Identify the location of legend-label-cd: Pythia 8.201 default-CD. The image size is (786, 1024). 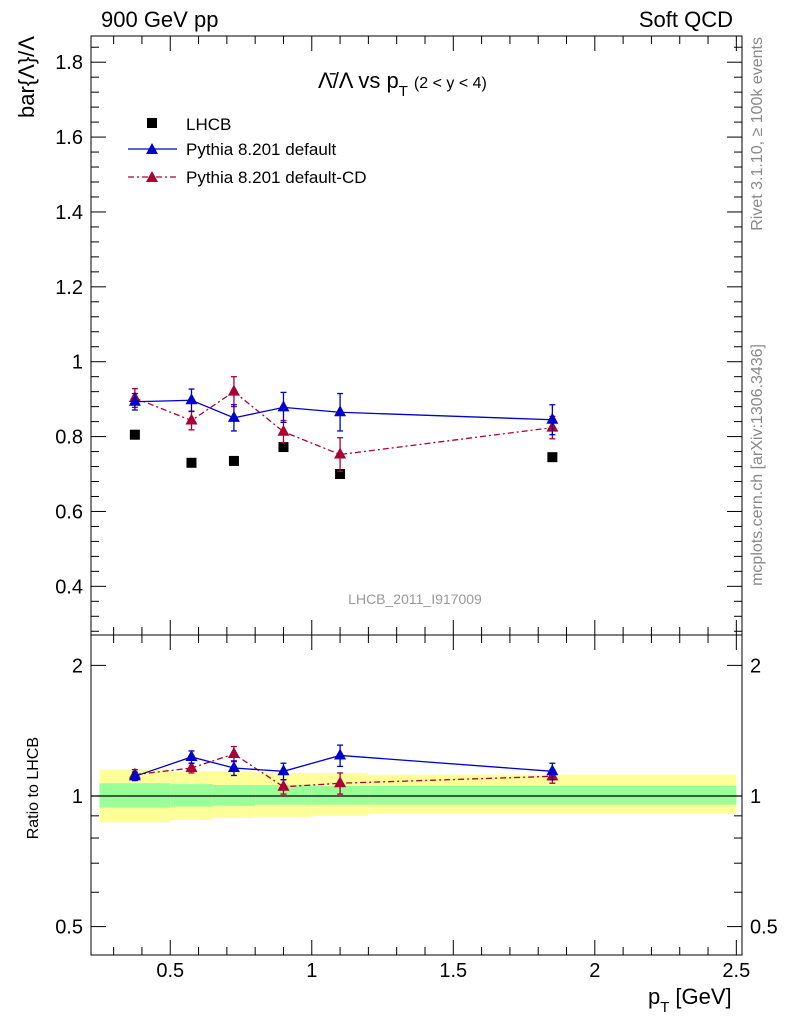
(276, 177).